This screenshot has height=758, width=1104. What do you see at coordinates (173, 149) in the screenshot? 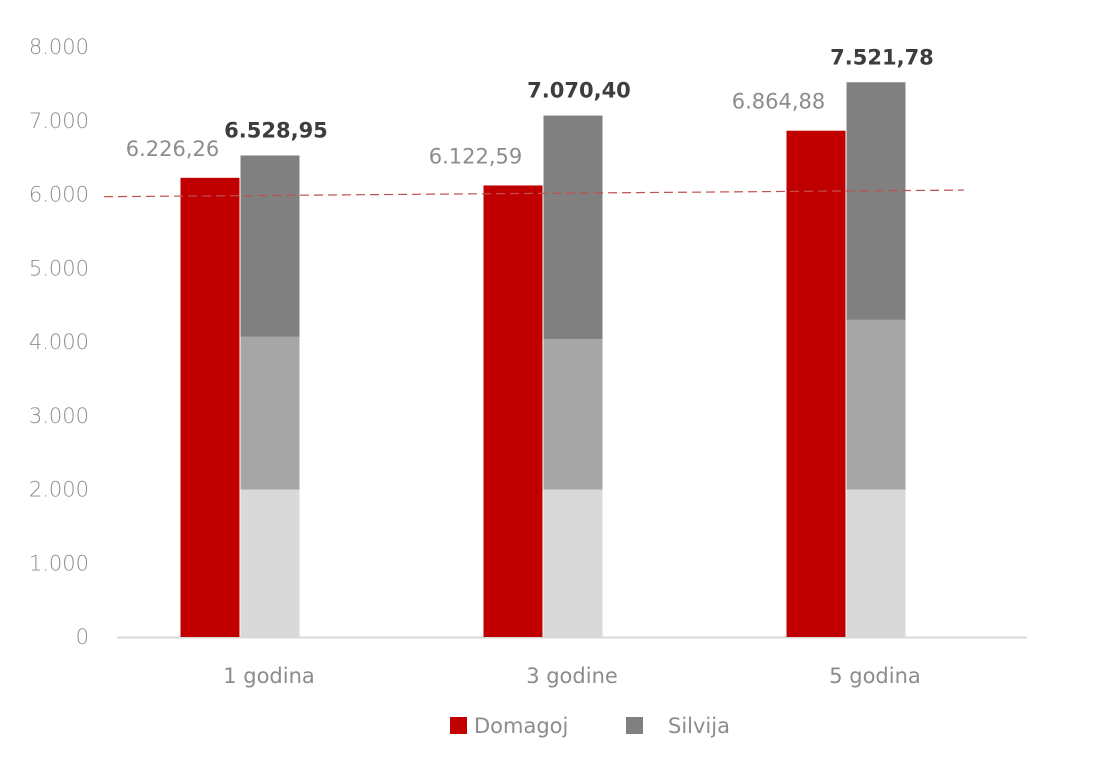
I see `data-label-domagoj: 6.226,26` at bounding box center [173, 149].